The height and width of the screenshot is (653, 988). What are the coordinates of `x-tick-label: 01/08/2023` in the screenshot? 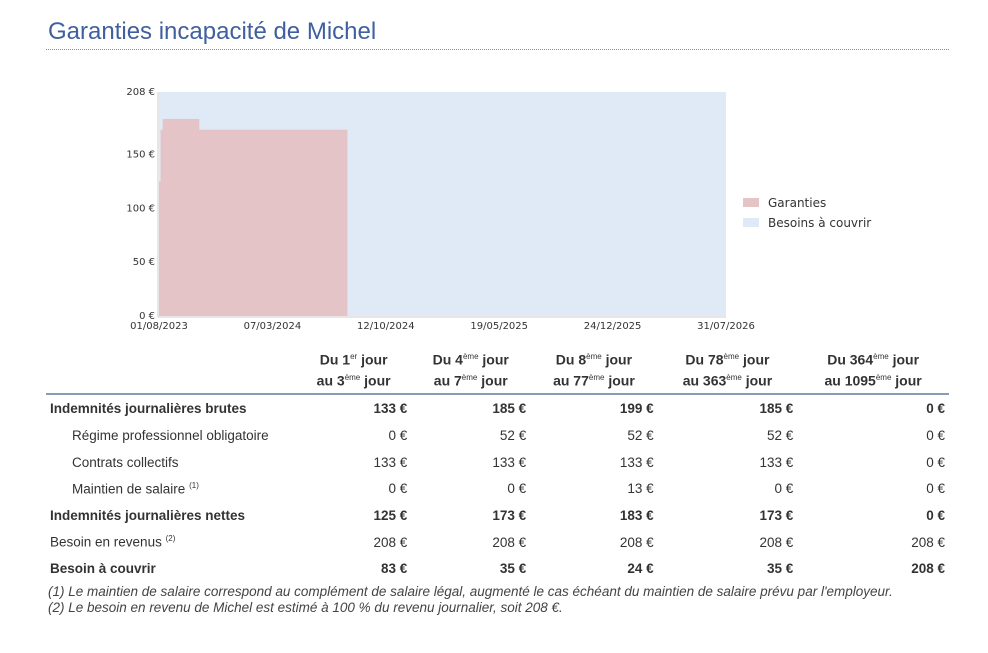 It's located at (159, 326).